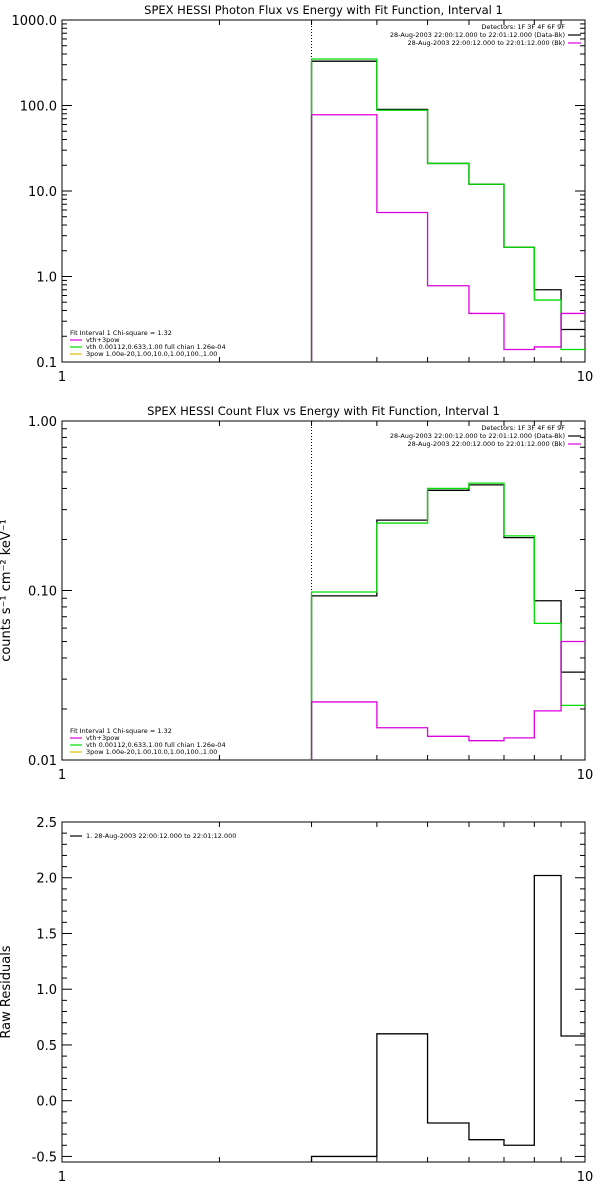  What do you see at coordinates (46, 1046) in the screenshot?
I see `y-tick-label: 0.5` at bounding box center [46, 1046].